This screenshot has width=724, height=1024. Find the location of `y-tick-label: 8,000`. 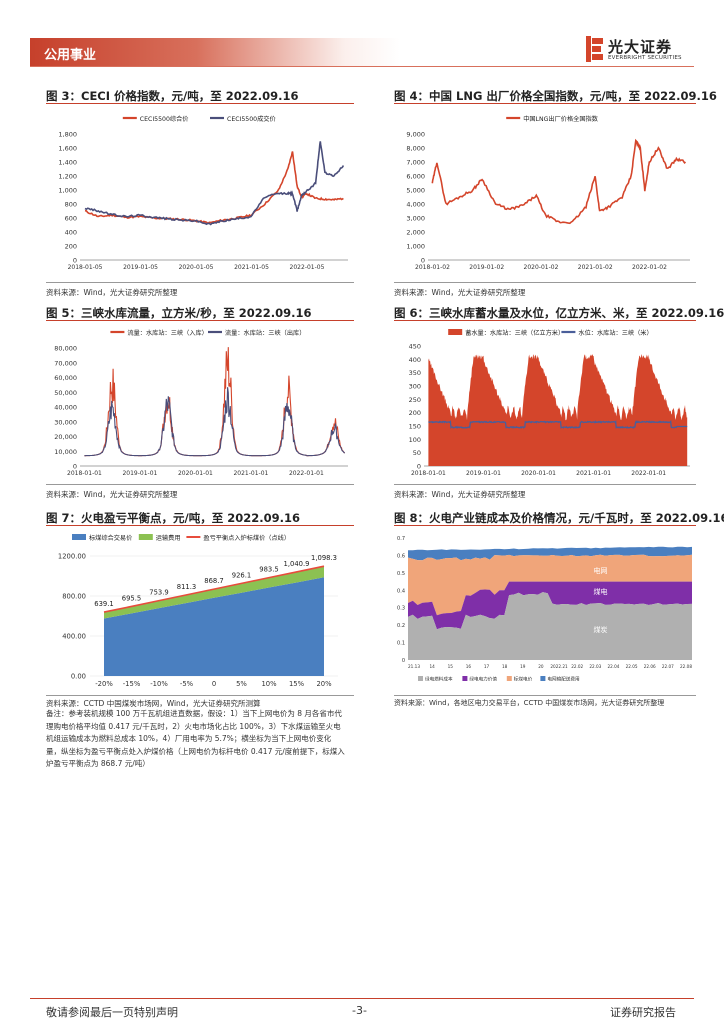

y-tick-label: 8,000 is located at coordinates (415, 149).